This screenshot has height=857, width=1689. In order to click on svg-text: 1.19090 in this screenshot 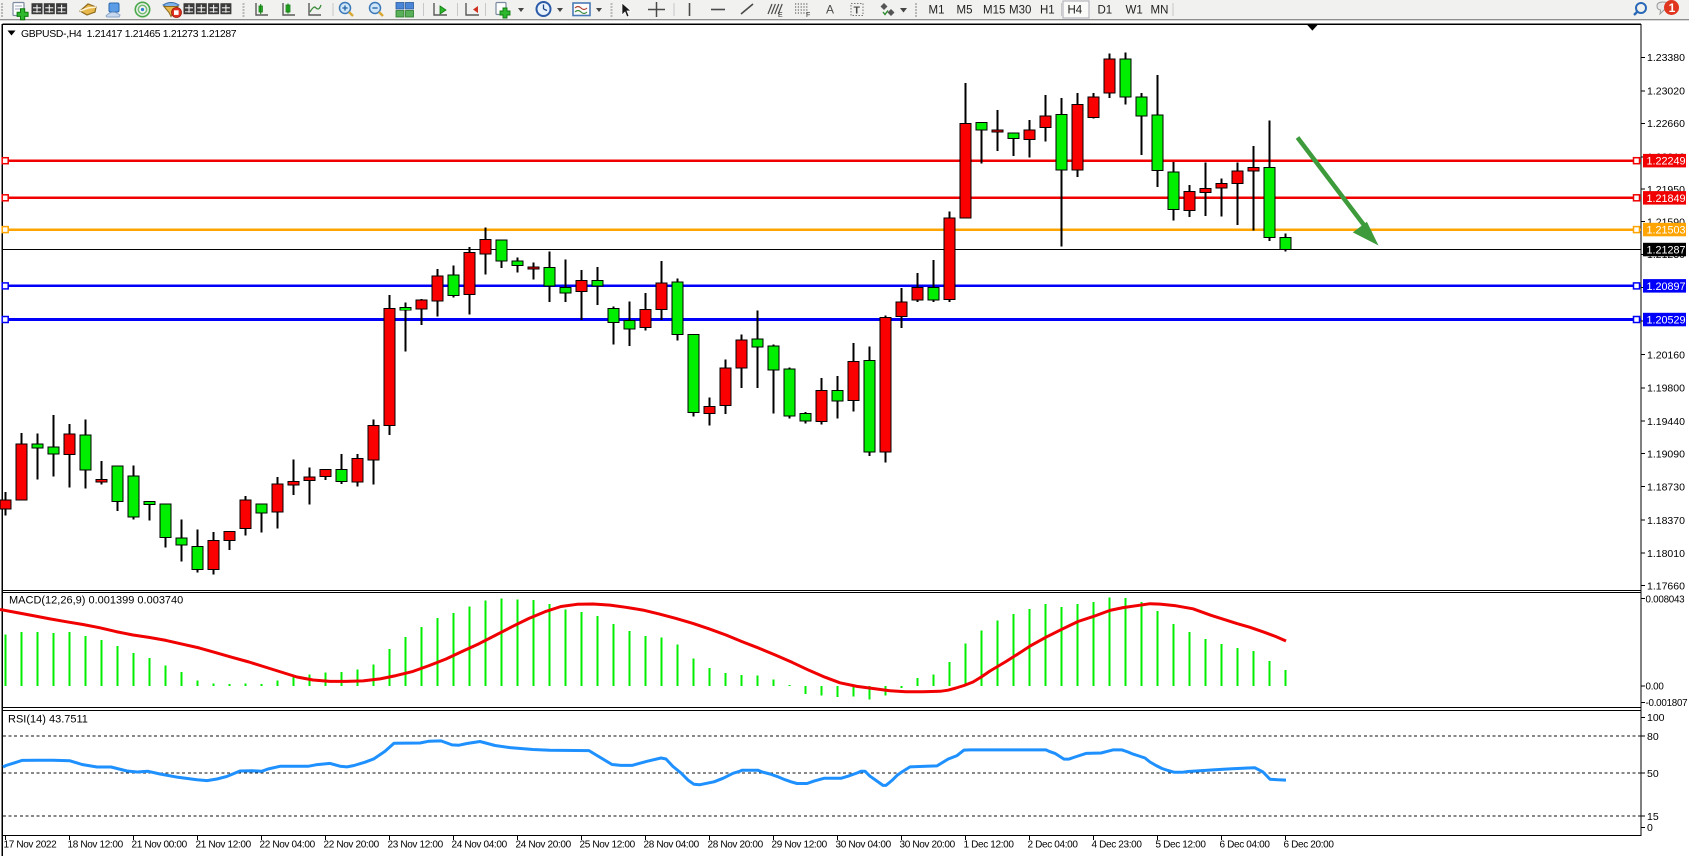, I will do `click(1666, 454)`.